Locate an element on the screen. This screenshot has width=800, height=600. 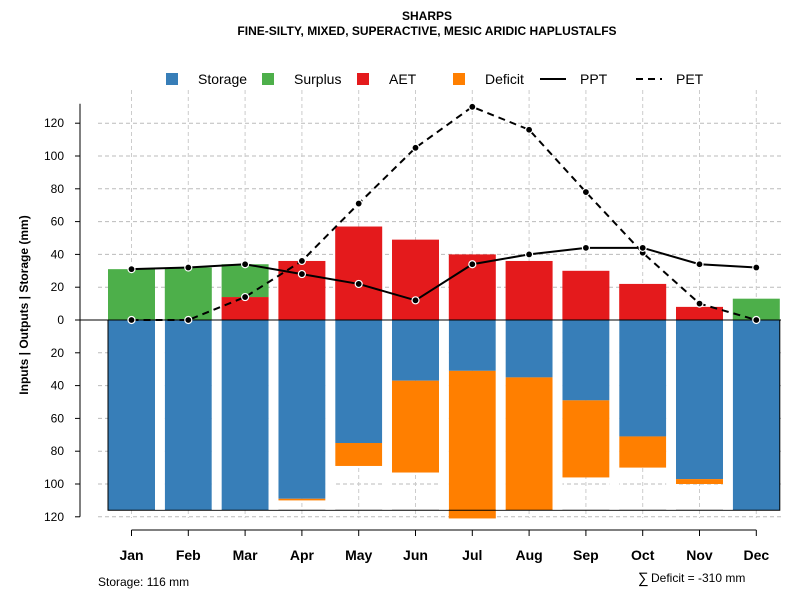
x-tick-label: Nov is located at coordinates (699, 555).